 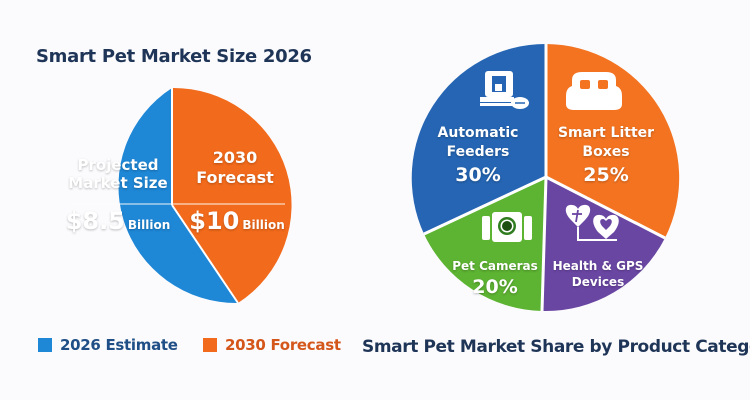 What do you see at coordinates (235, 177) in the screenshot?
I see `slice-label-line2: Forecast` at bounding box center [235, 177].